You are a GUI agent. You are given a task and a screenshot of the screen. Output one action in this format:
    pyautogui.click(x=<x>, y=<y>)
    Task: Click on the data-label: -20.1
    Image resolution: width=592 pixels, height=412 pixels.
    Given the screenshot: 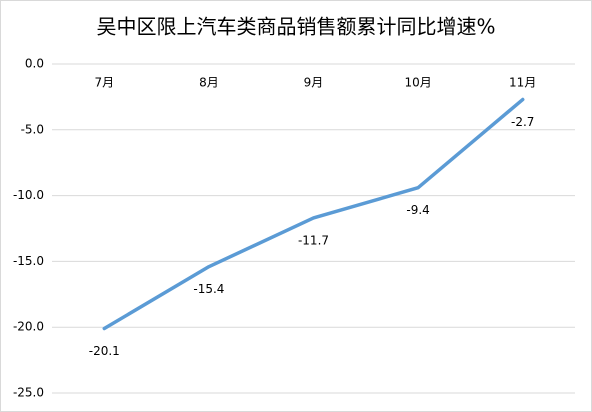 What is the action you would take?
    pyautogui.click(x=104, y=351)
    